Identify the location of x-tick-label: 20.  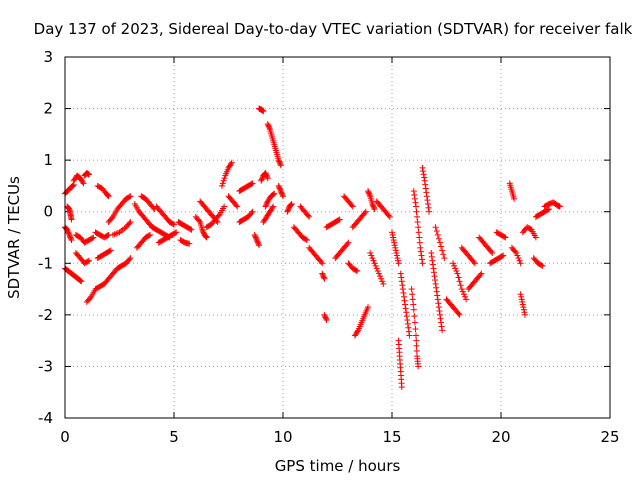
(500, 437).